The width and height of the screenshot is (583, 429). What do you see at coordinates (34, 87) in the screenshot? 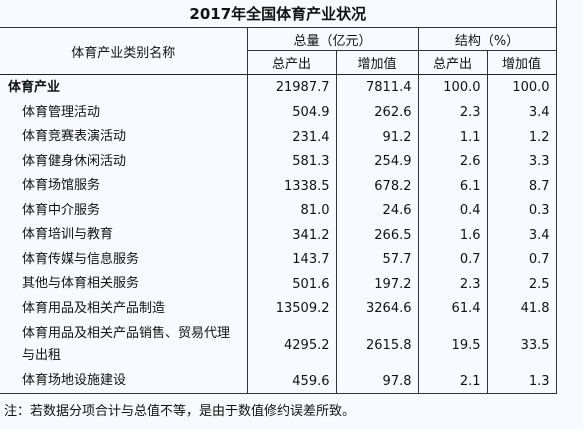
I see `category-cell: 体育产业` at bounding box center [34, 87].